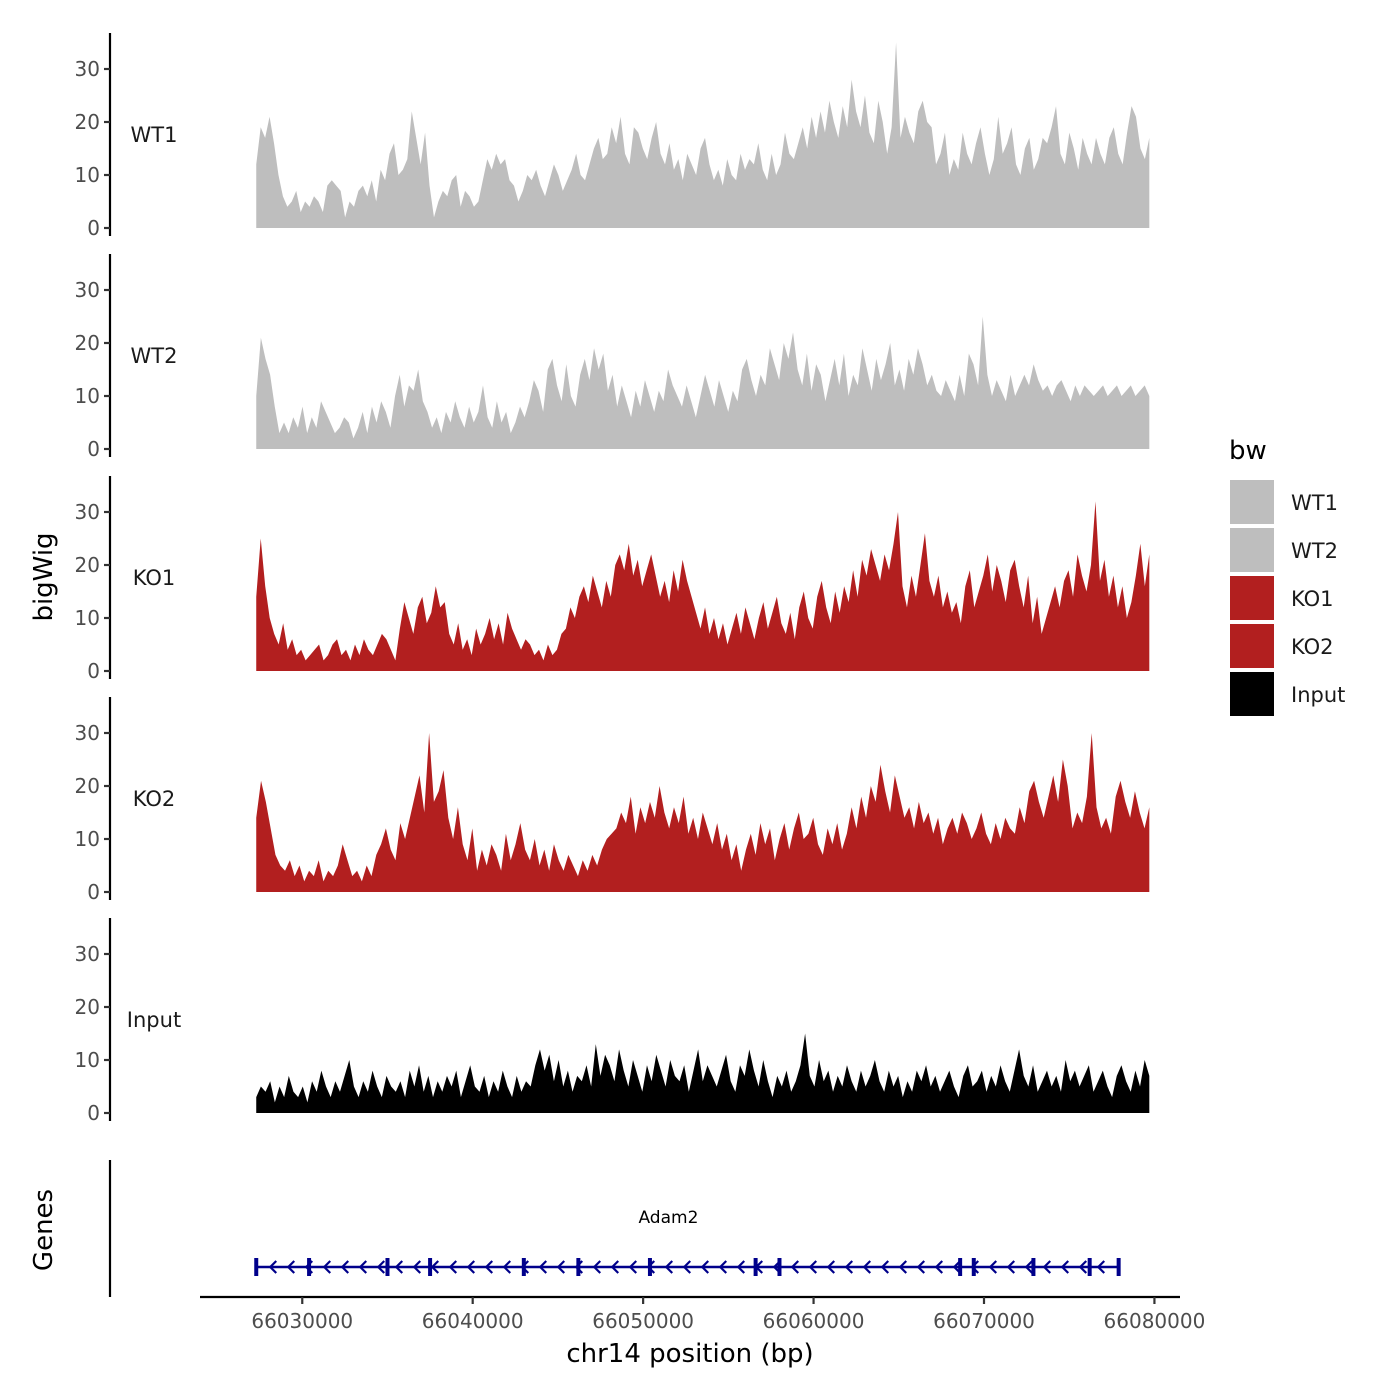 The image size is (1400, 1400). What do you see at coordinates (703, 812) in the screenshot?
I see `signal-area-ko2` at bounding box center [703, 812].